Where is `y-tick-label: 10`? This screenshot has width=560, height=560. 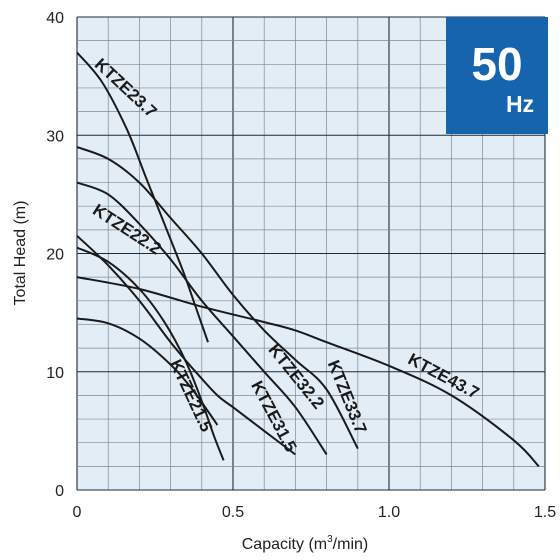
y-tick-label: 10 is located at coordinates (55, 373).